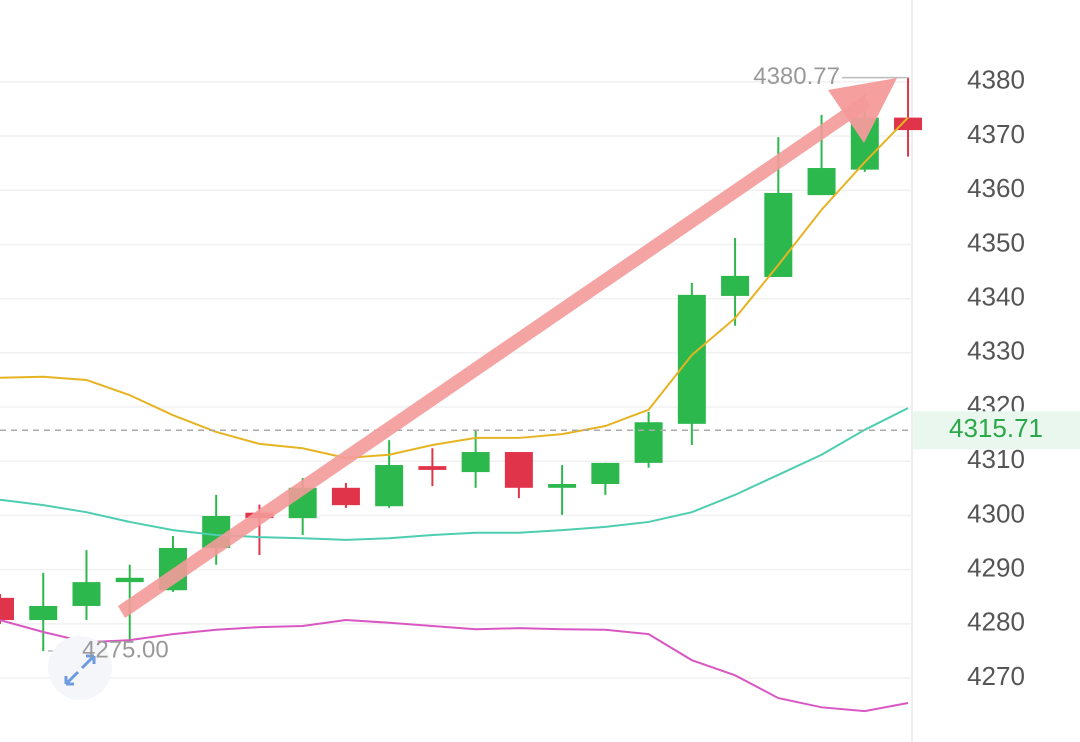 This screenshot has height=742, width=1080. Describe the element at coordinates (996, 351) in the screenshot. I see `y-tick-label: 4330` at that location.